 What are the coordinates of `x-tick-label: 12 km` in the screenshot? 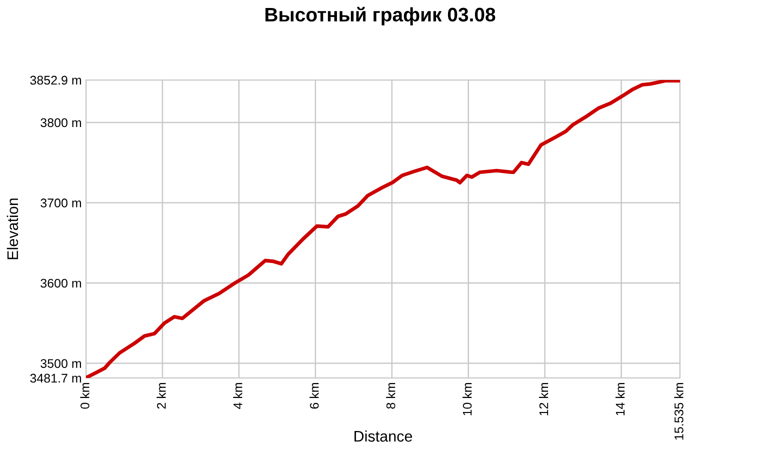 It's located at (543, 399).